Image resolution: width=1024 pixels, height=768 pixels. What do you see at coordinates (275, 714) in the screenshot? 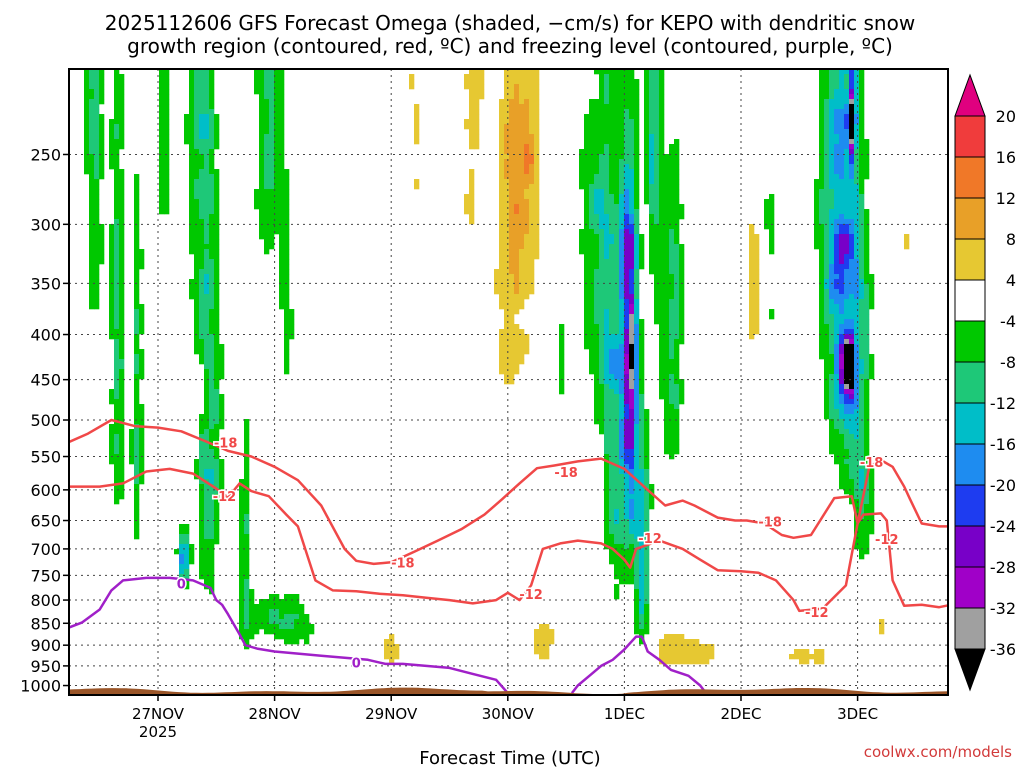
I see `x-tick-label: 28NOV` at bounding box center [275, 714].